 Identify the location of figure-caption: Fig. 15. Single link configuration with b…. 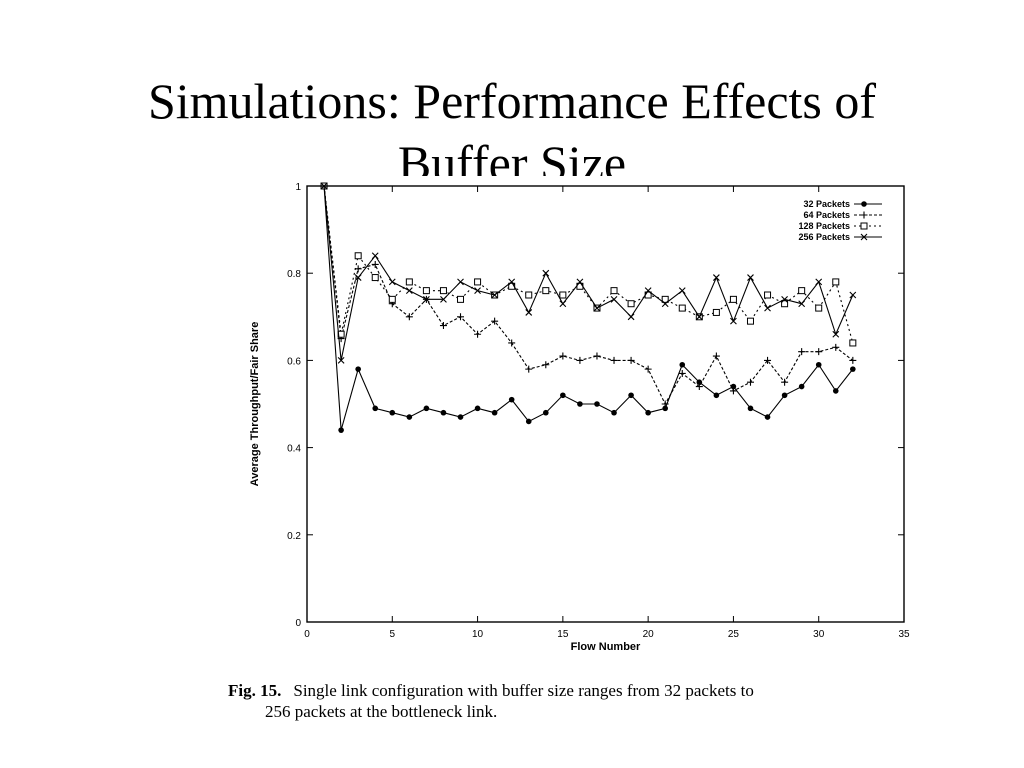
(588, 701).